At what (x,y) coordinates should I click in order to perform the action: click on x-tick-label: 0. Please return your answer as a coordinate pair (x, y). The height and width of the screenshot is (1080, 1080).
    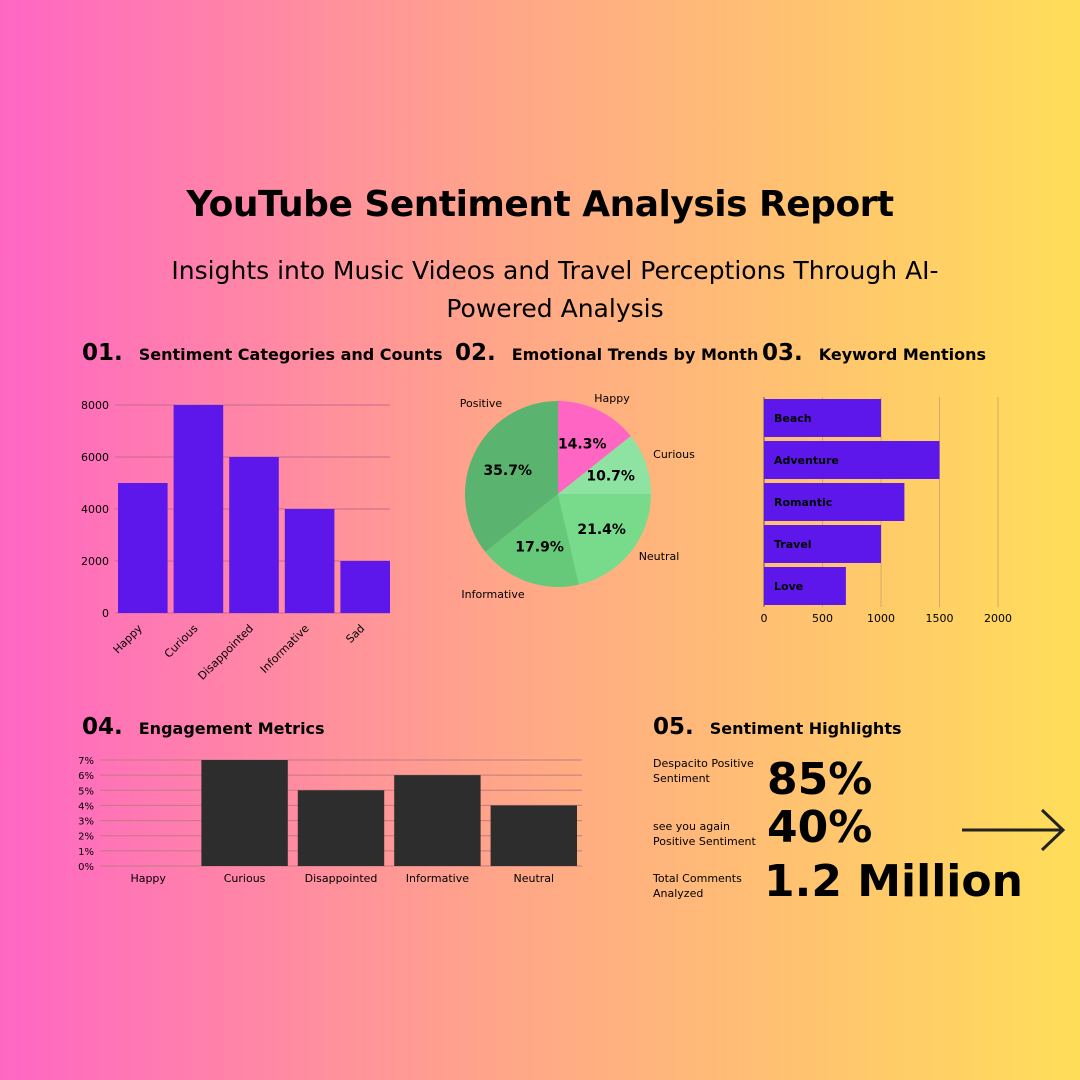
    Looking at the image, I should click on (764, 618).